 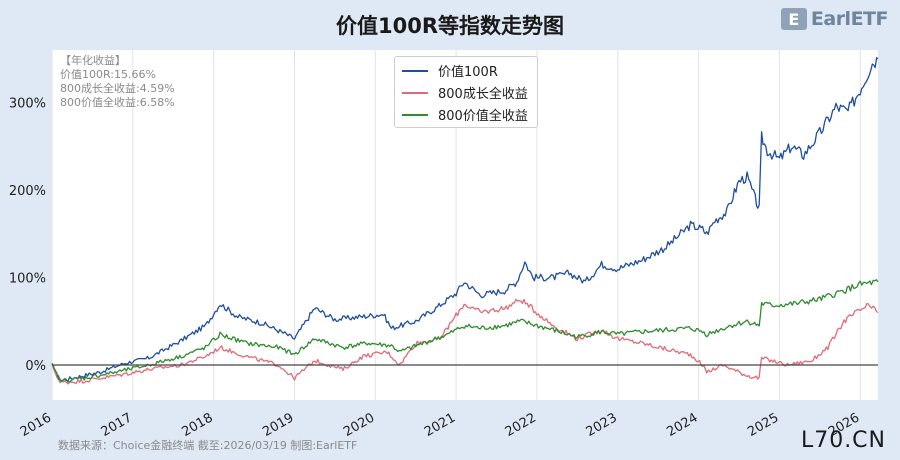 What do you see at coordinates (197, 425) in the screenshot?
I see `x-tick-label: 2018` at bounding box center [197, 425].